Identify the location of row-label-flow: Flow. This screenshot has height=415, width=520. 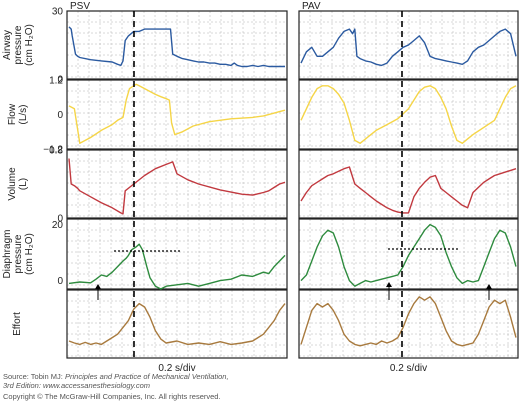
(12, 114).